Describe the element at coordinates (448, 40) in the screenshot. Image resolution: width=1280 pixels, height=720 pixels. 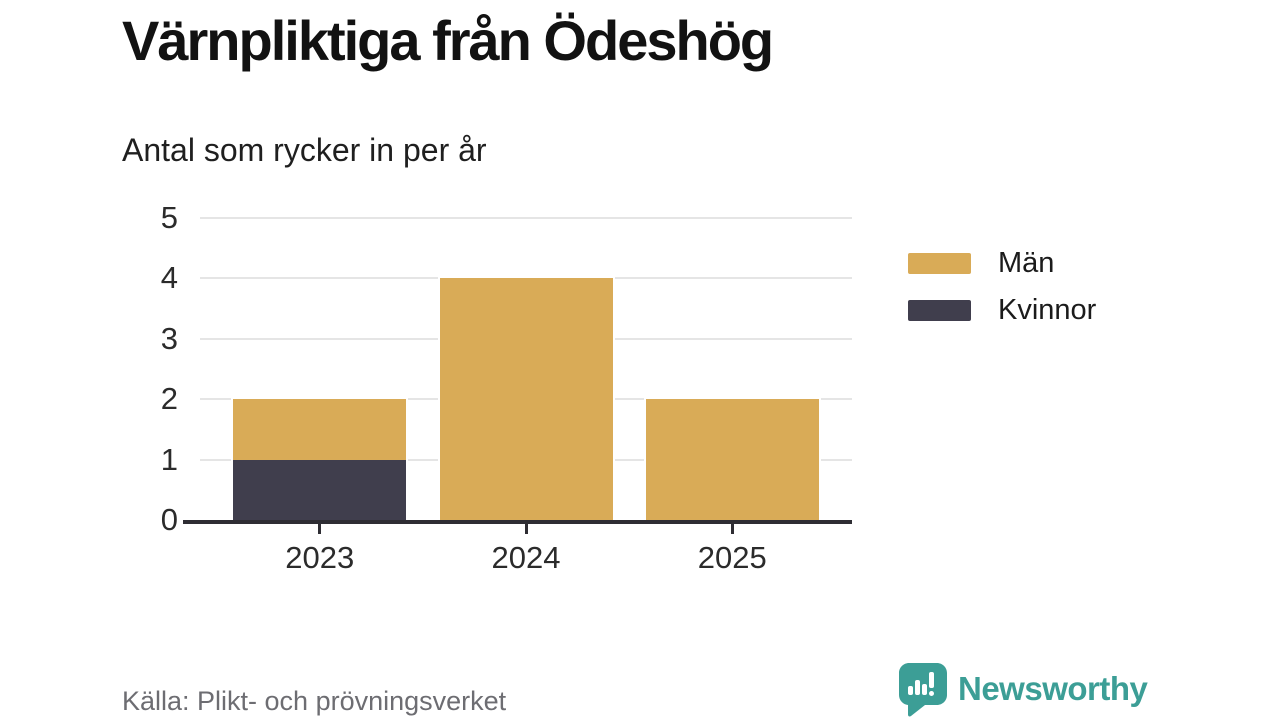
I see `chart-title: Värnpliktiga från Ödeshög` at that location.